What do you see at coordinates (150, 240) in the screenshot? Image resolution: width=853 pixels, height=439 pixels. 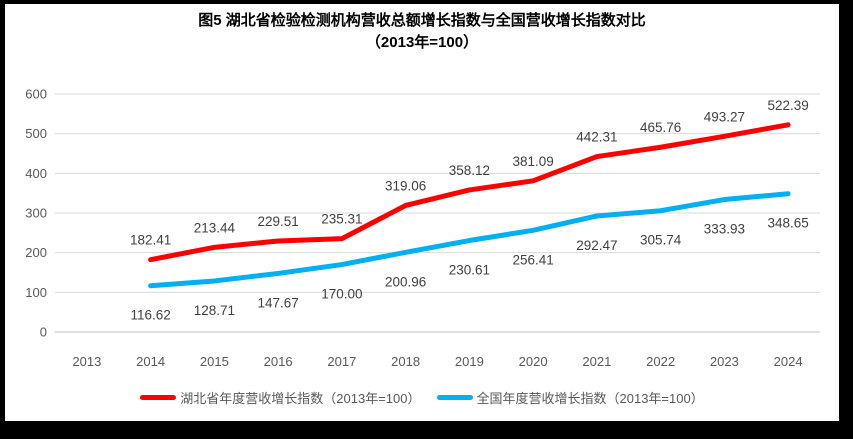 I see `data-label: 182.41` at bounding box center [150, 240].